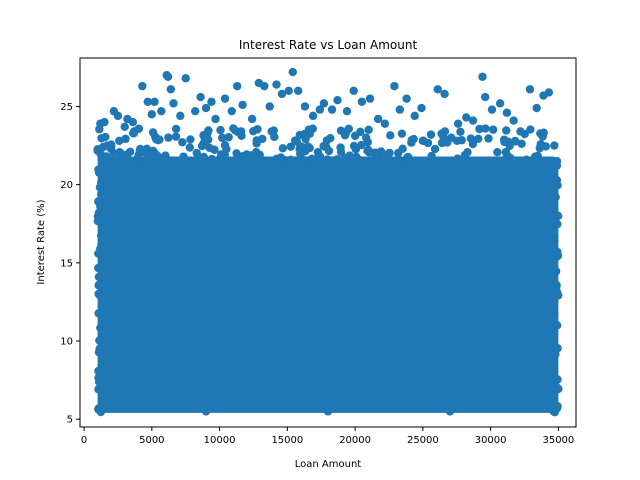  What do you see at coordinates (327, 436) in the screenshot?
I see `x-axis-ticks: 0 5000 10000 15000 20000 25000 30000 35000` at bounding box center [327, 436].